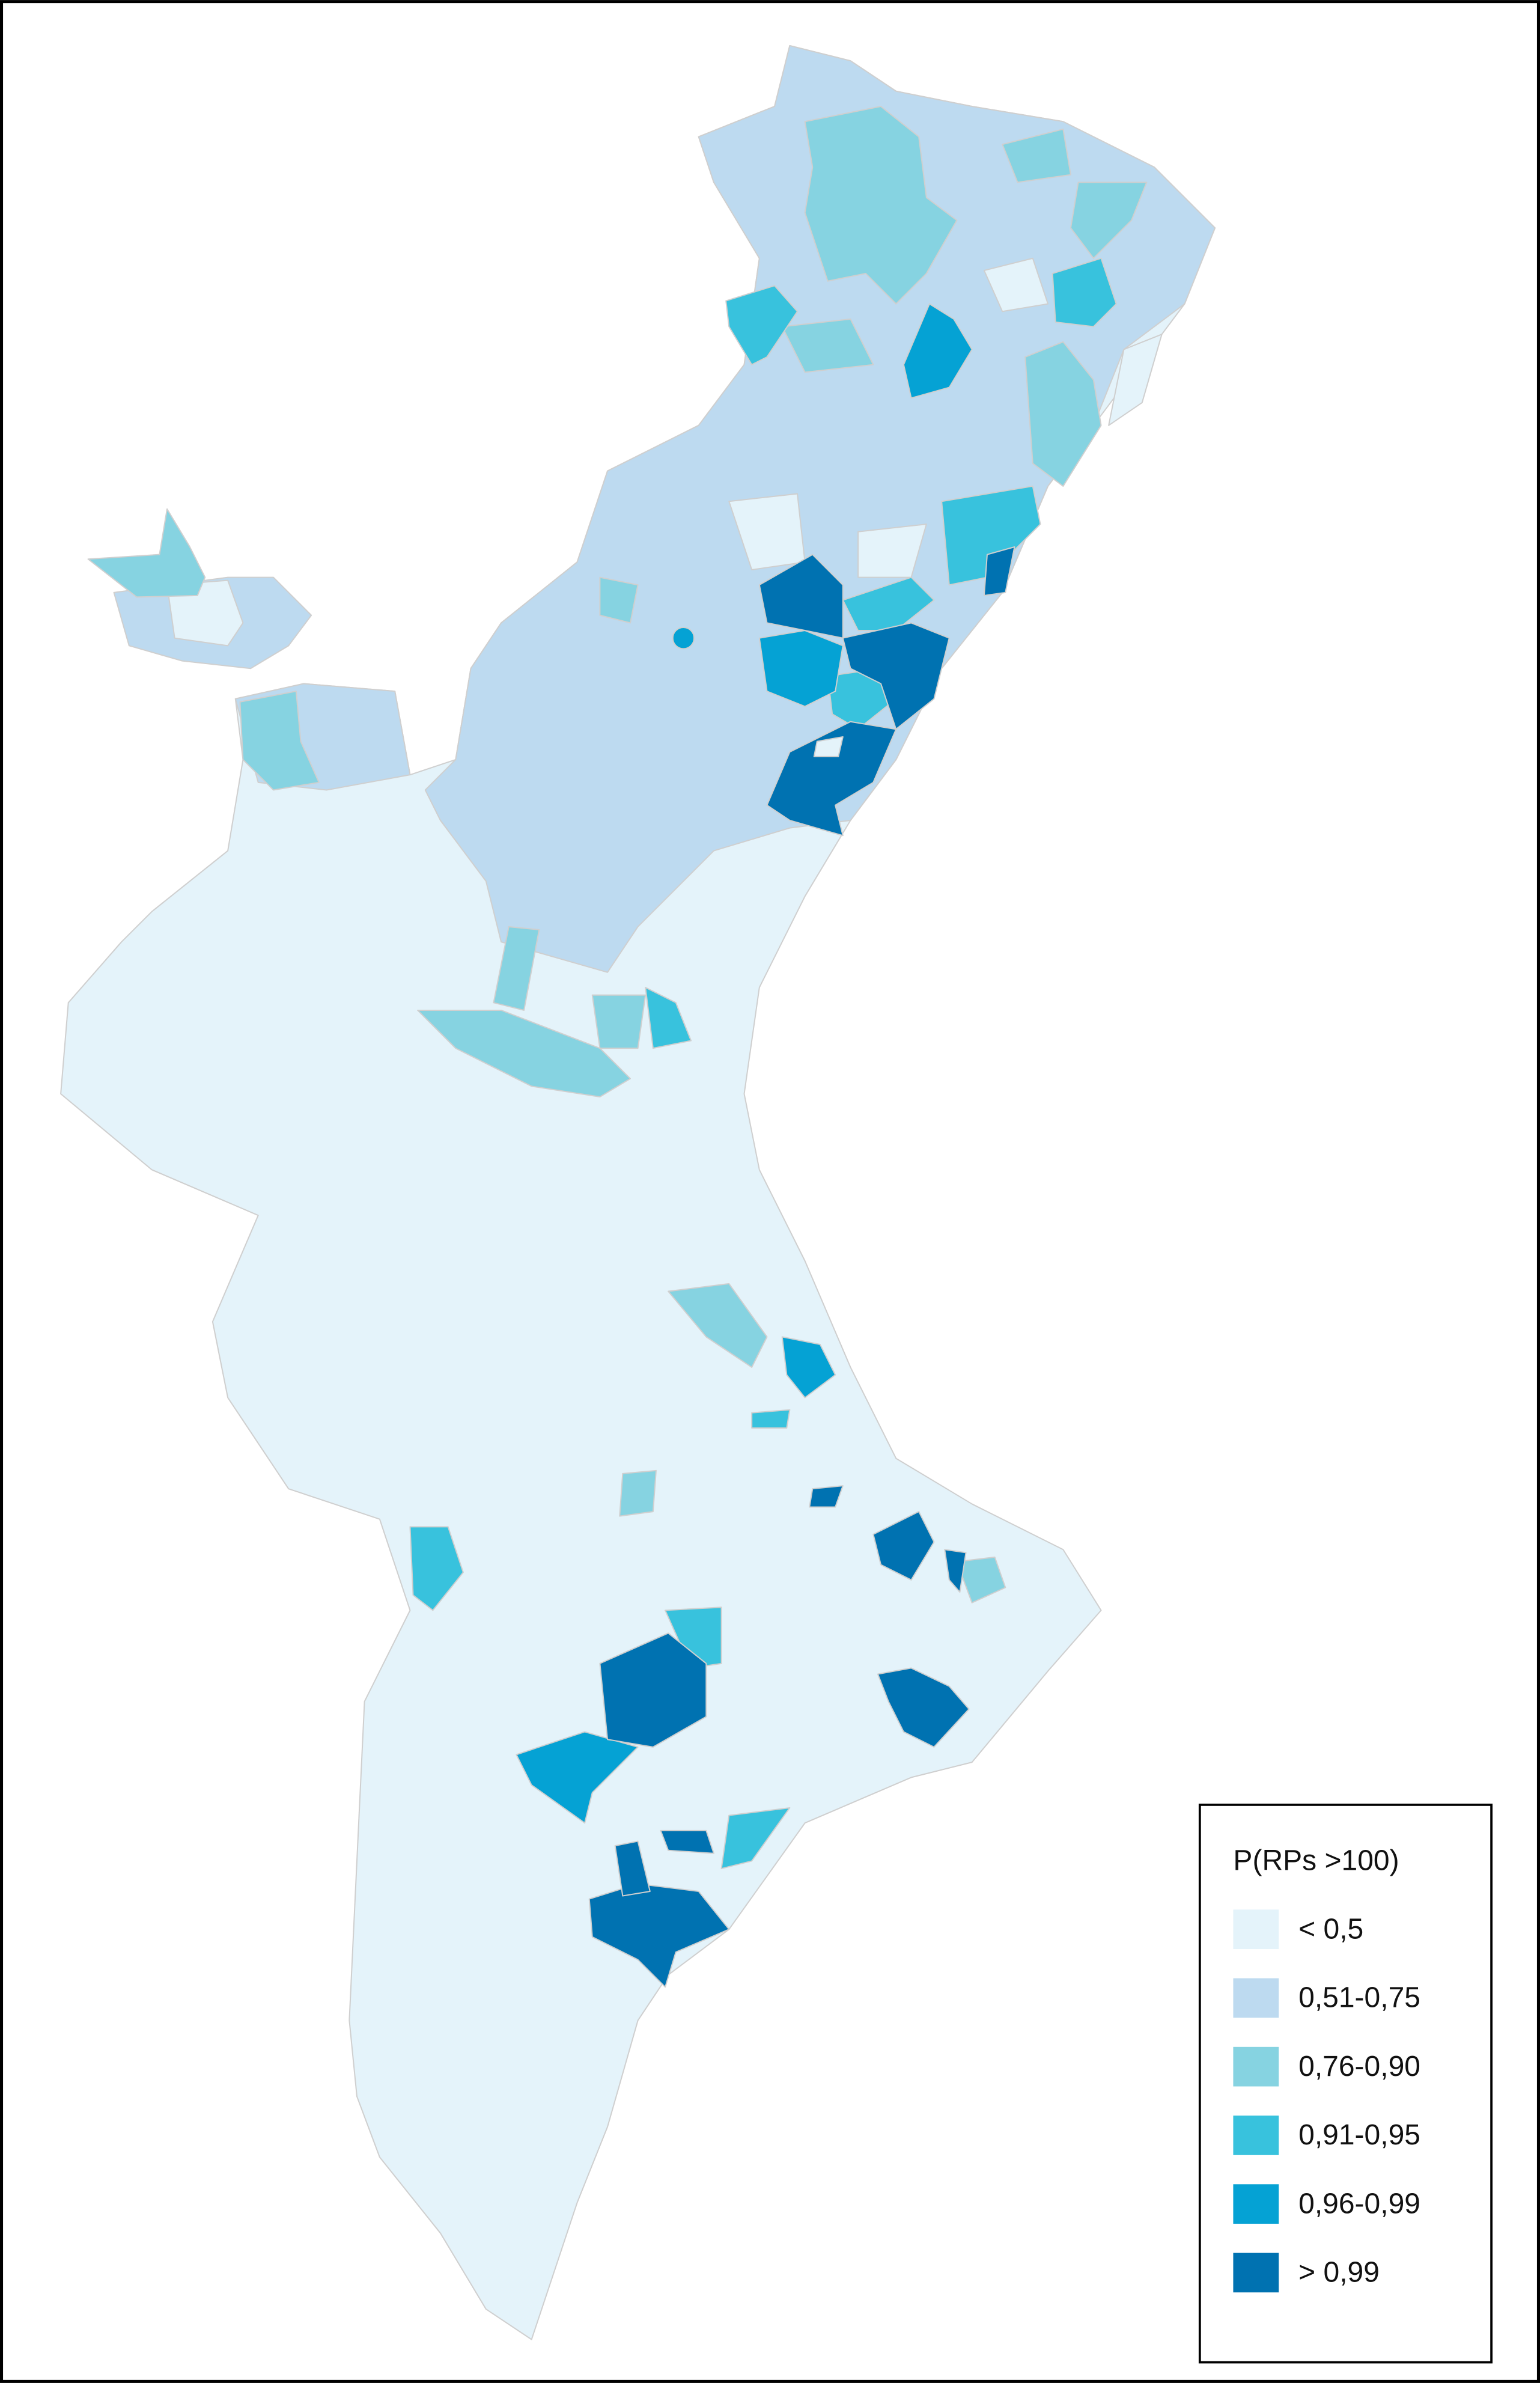  What do you see at coordinates (1359, 2204) in the screenshot?
I see `legend-label: 0,96-0,99` at bounding box center [1359, 2204].